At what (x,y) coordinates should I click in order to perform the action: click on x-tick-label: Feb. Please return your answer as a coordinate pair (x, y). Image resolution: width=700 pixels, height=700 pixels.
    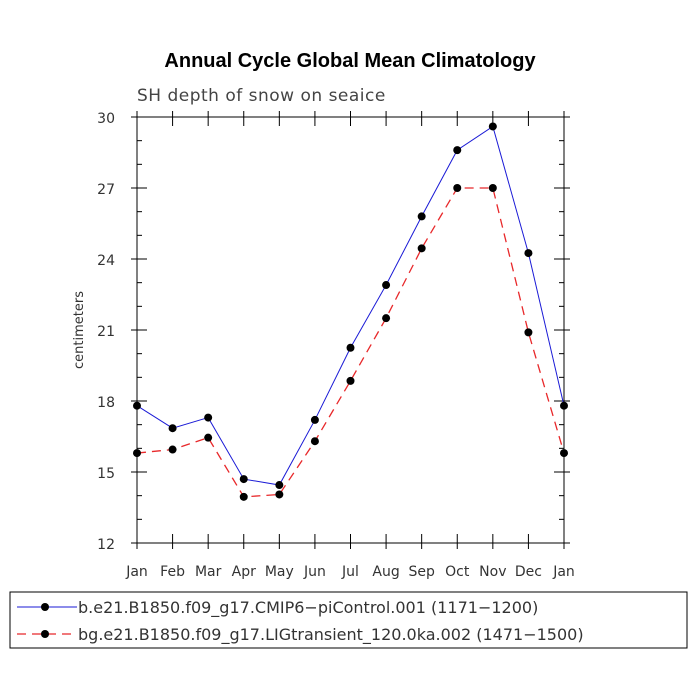
    Looking at the image, I should click on (172, 572).